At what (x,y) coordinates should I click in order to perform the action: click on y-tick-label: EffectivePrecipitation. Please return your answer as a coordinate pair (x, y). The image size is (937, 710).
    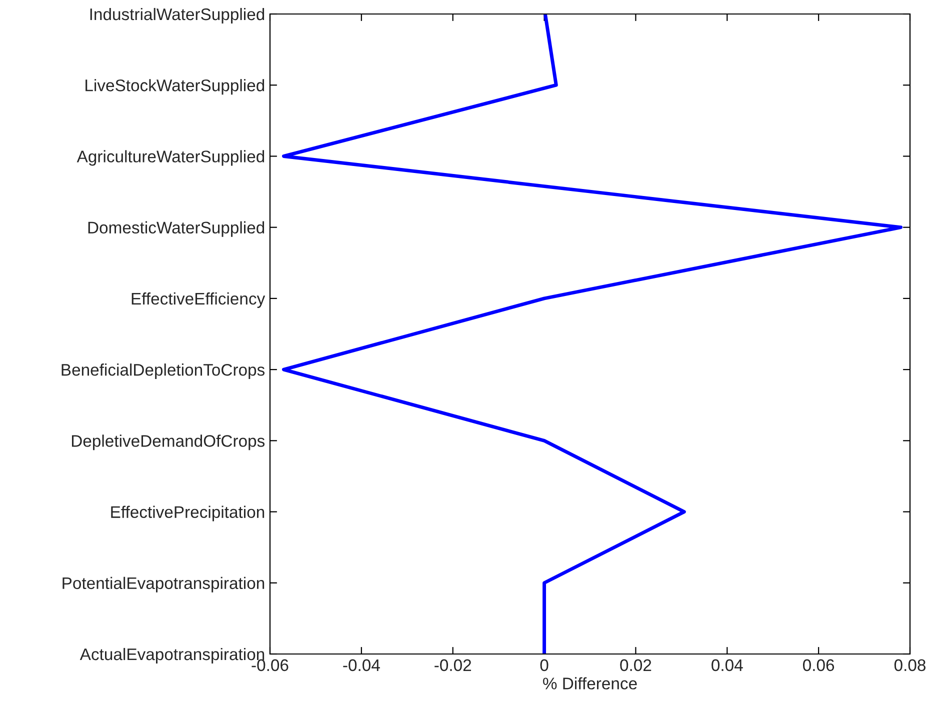
    Looking at the image, I should click on (187, 514).